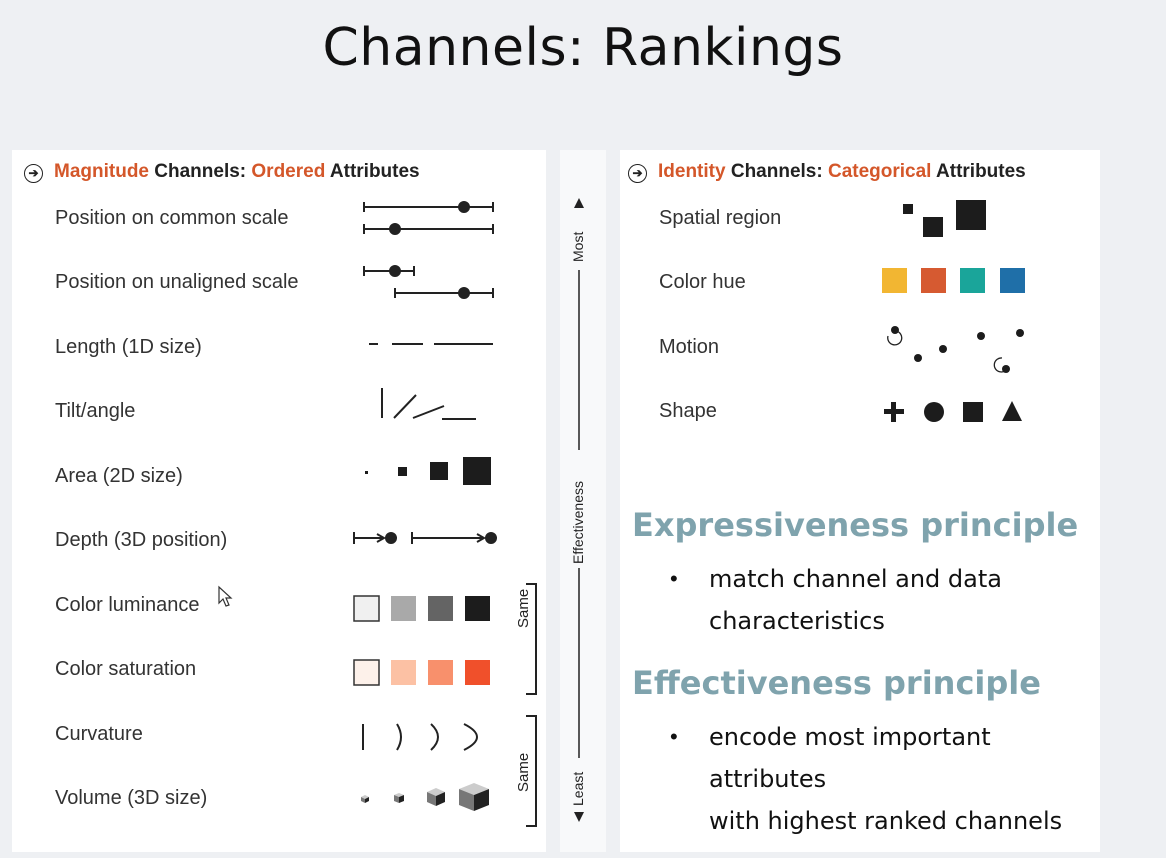  What do you see at coordinates (101, 171) in the screenshot?
I see `header-word: Magnitude` at bounding box center [101, 171].